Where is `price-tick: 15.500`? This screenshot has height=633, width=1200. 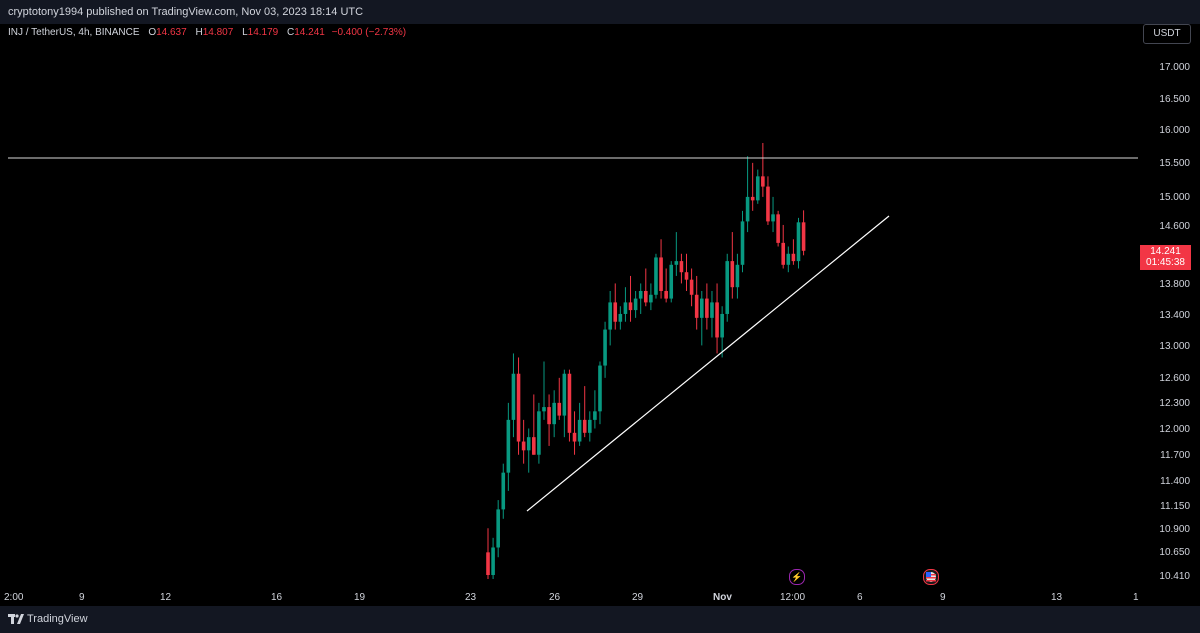 price-tick: 15.500 is located at coordinates (1174, 163).